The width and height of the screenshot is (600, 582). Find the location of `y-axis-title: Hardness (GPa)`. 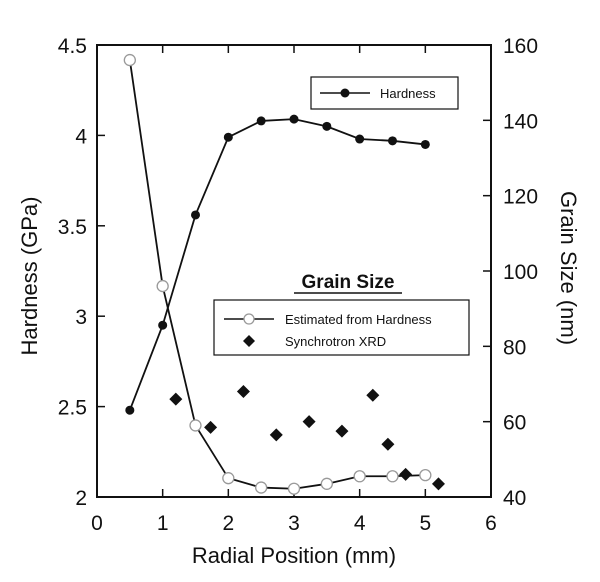

y-axis-title: Hardness (GPa) is located at coordinates (29, 276).